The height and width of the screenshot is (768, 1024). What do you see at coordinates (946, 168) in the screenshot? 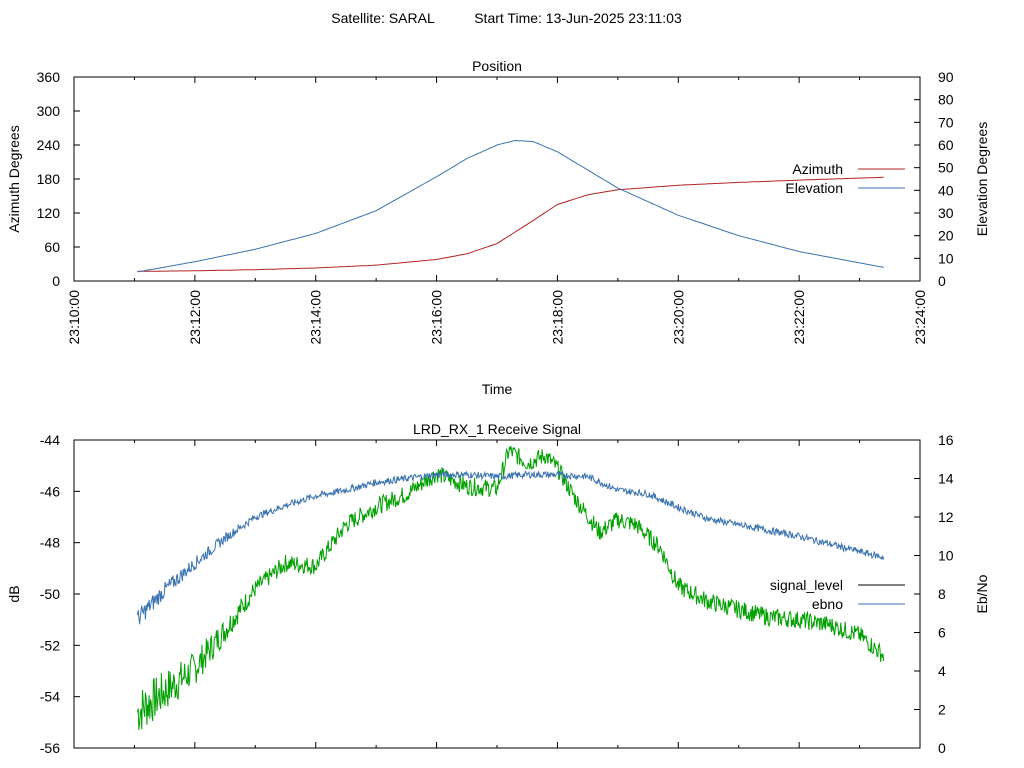
I see `y2-tick-label: 50` at bounding box center [946, 168].